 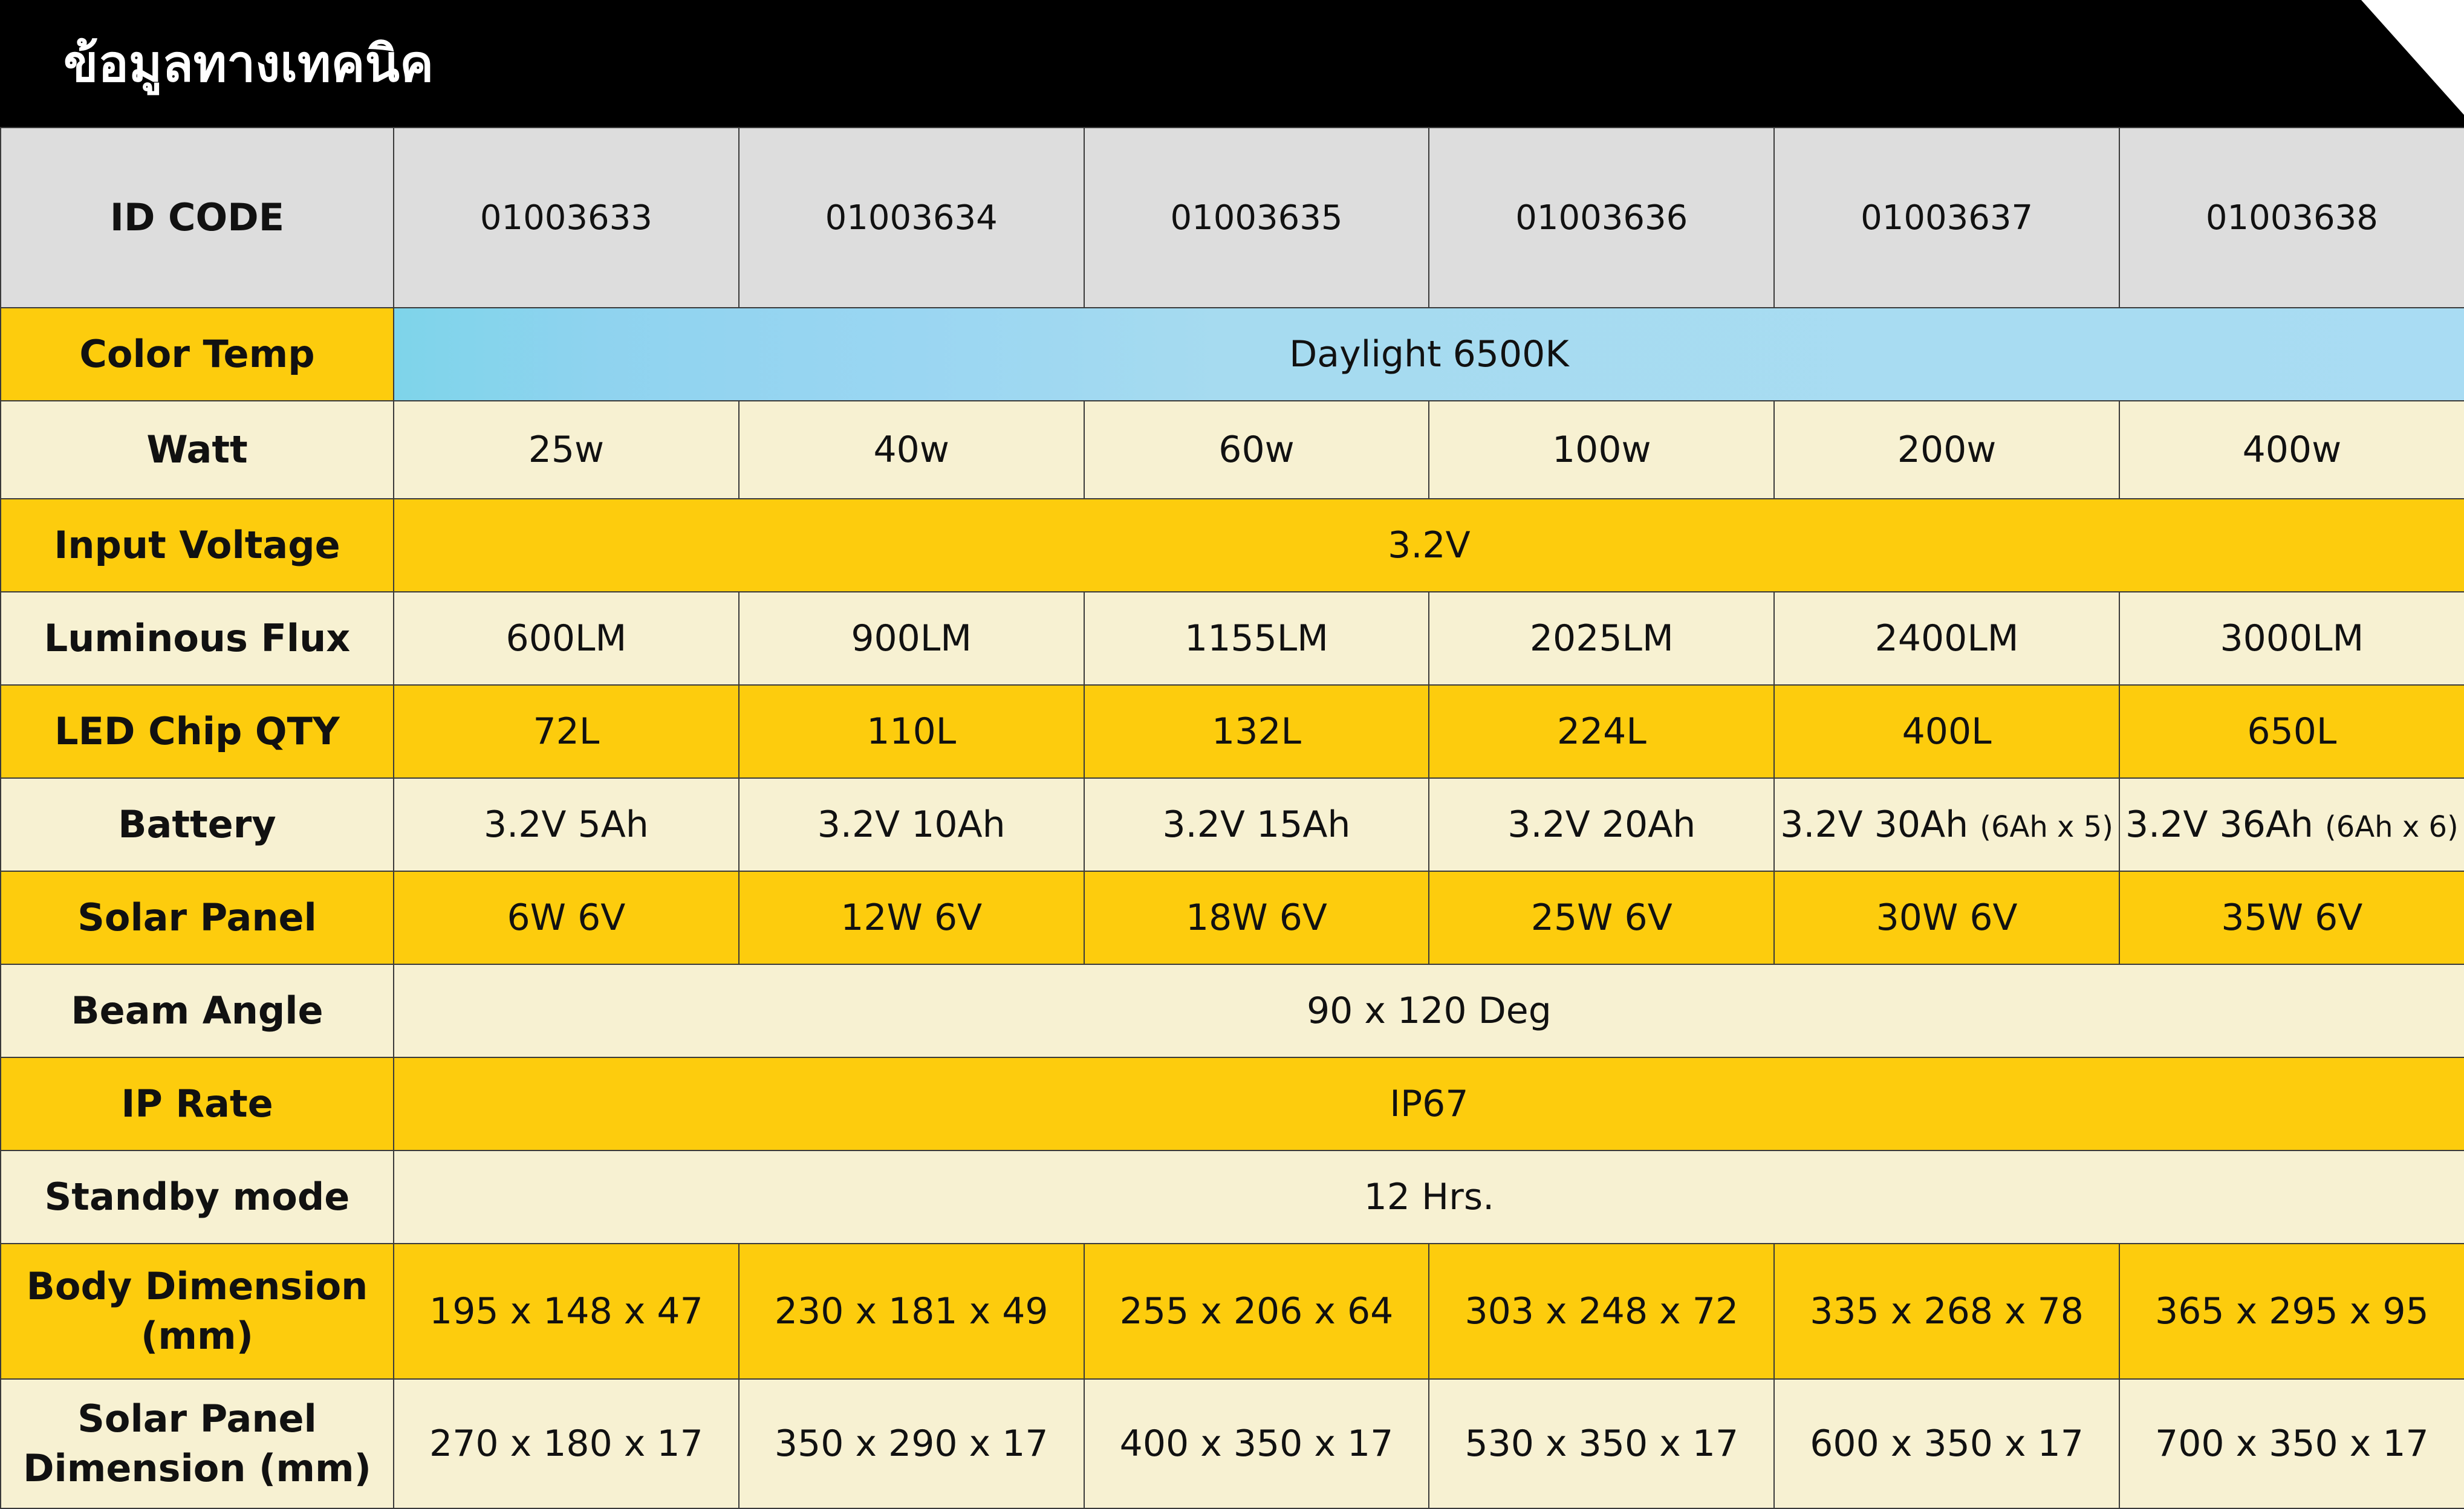 I want to click on row-label: Luminous Flux, so click(x=197, y=638).